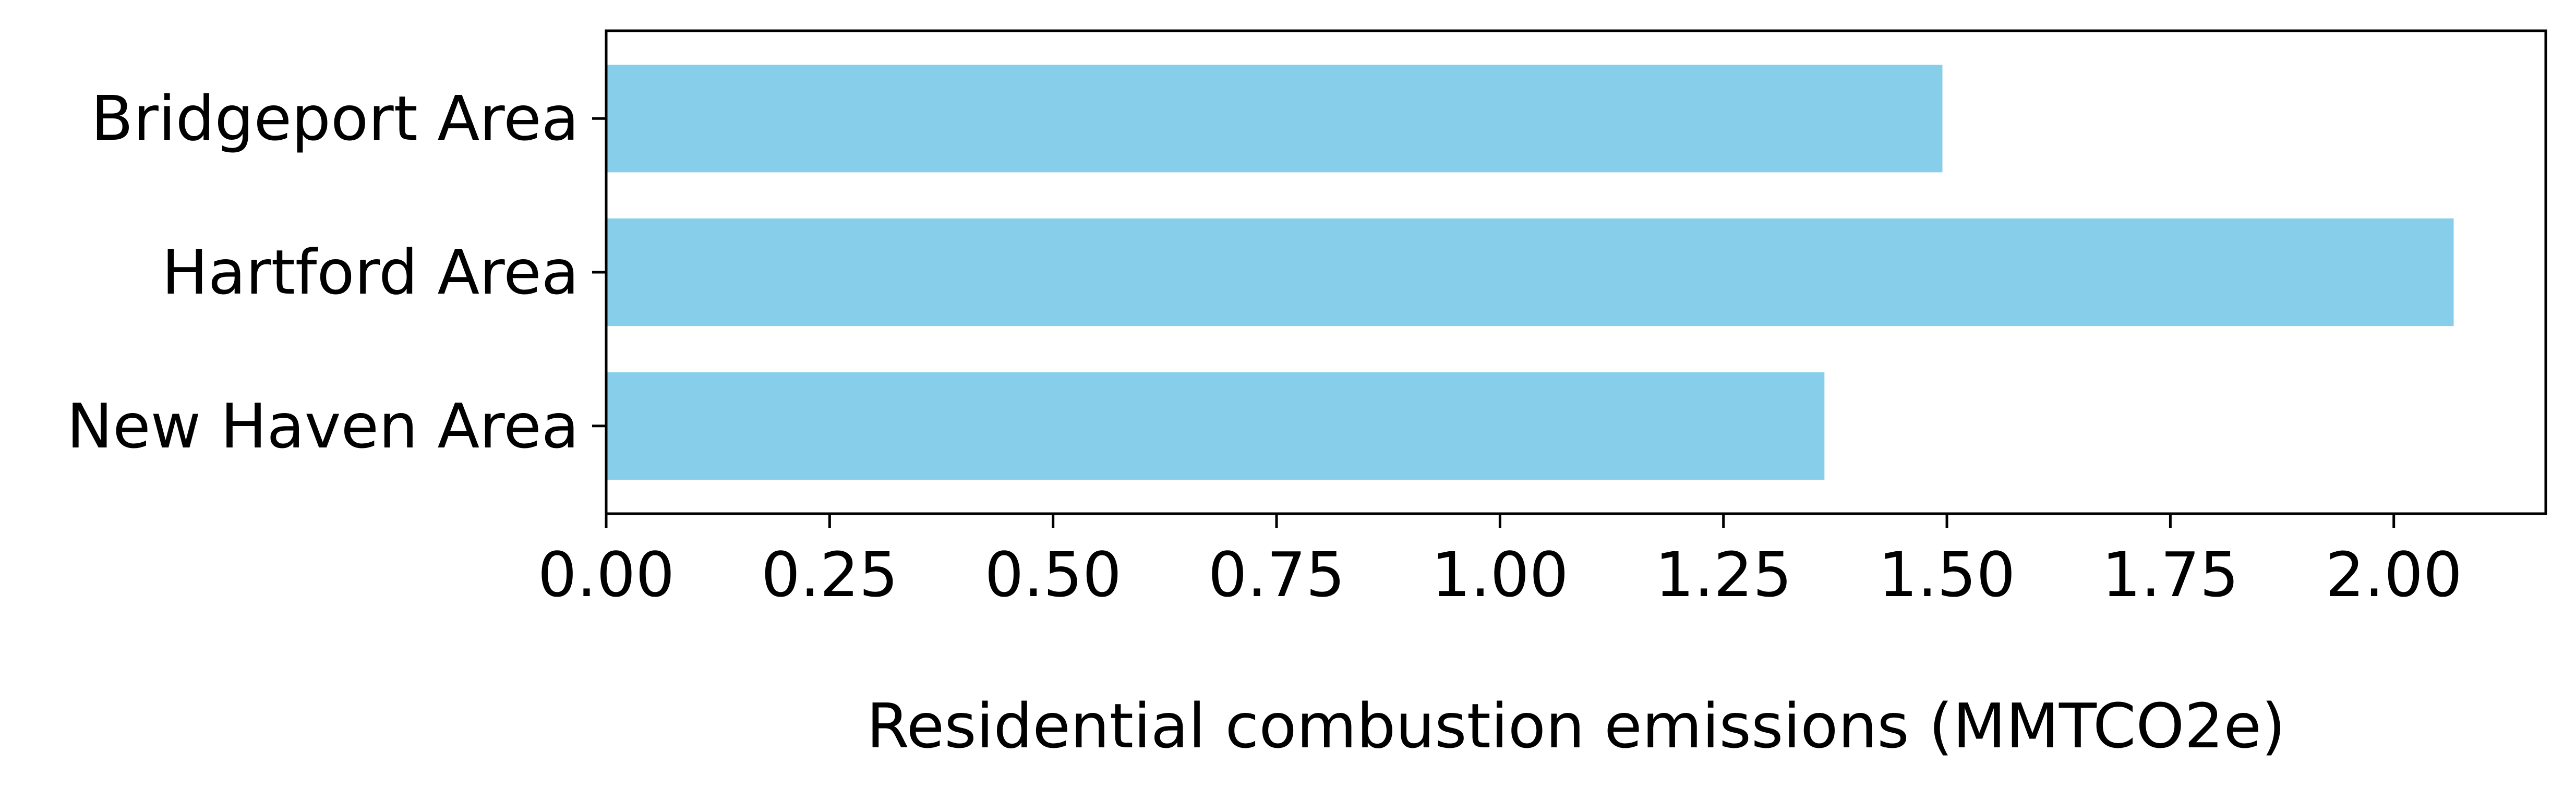  What do you see at coordinates (2393, 575) in the screenshot?
I see `x-tick-label: 2.00` at bounding box center [2393, 575].